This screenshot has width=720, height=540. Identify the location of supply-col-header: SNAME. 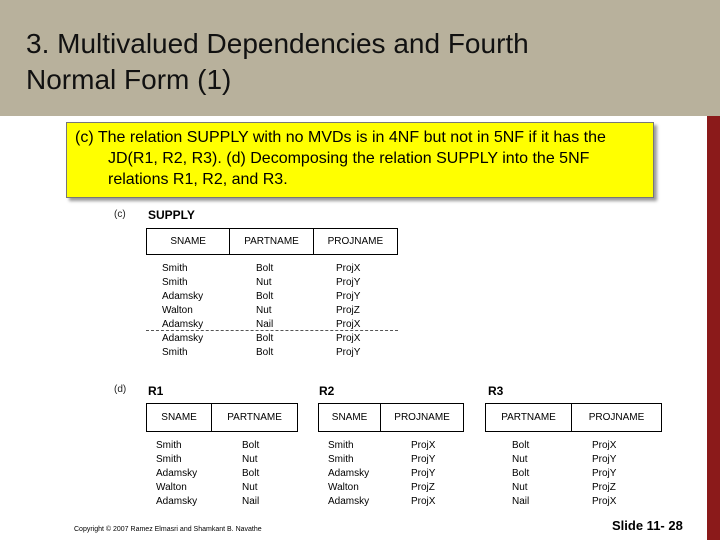
(189, 241).